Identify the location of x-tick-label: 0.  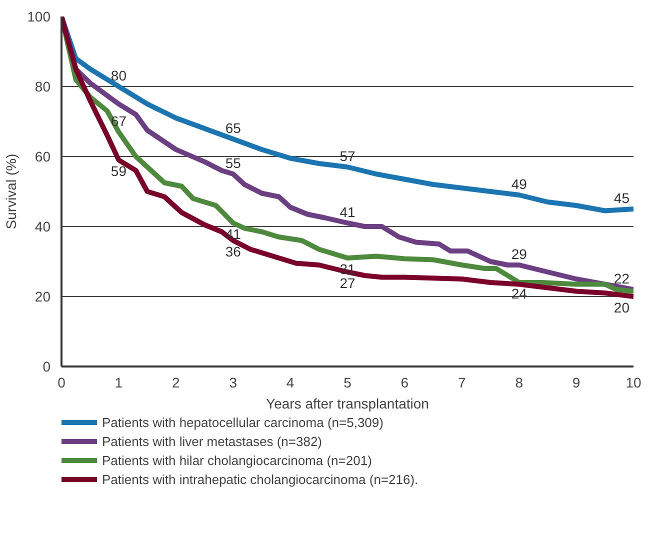
(62, 382).